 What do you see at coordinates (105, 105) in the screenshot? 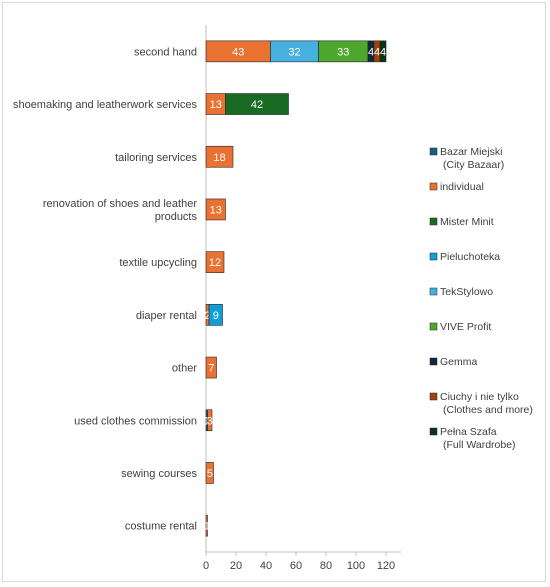
I see `category-label: shoemaking and leatherwork services` at bounding box center [105, 105].